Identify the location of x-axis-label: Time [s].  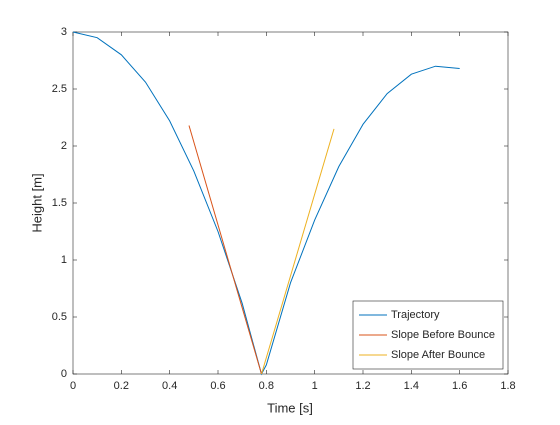
(290, 407).